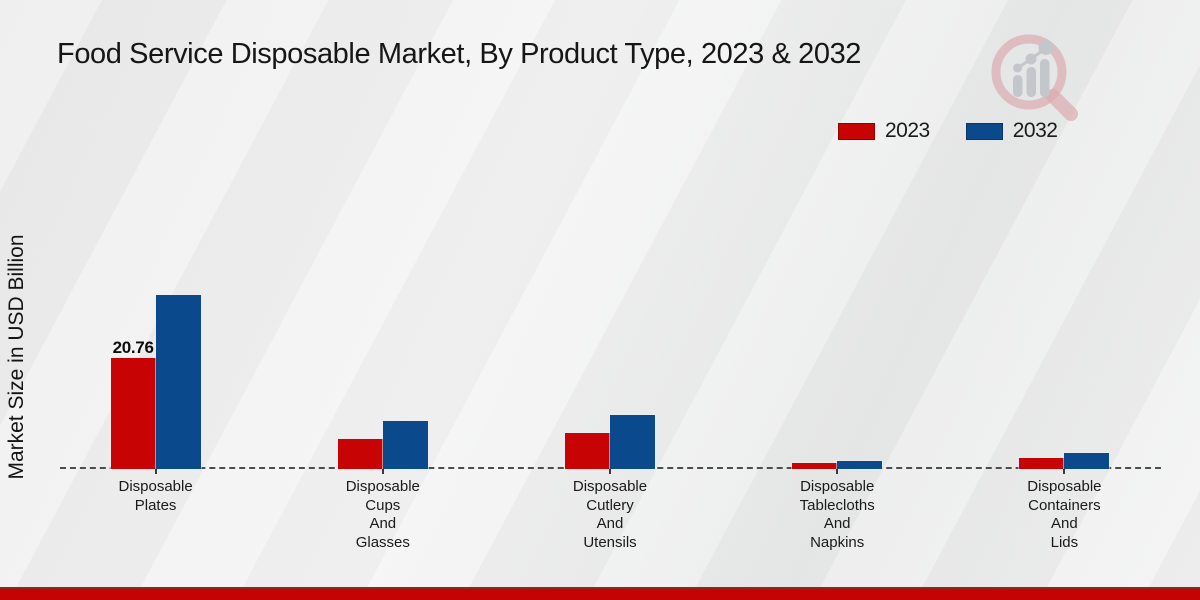  What do you see at coordinates (1035, 130) in the screenshot?
I see `legend-label: 2032` at bounding box center [1035, 130].